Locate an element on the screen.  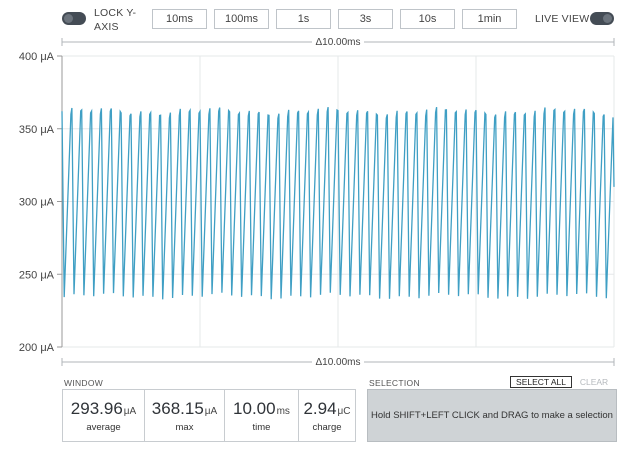
stat-charge: 2.94μC charge is located at coordinates (327, 415).